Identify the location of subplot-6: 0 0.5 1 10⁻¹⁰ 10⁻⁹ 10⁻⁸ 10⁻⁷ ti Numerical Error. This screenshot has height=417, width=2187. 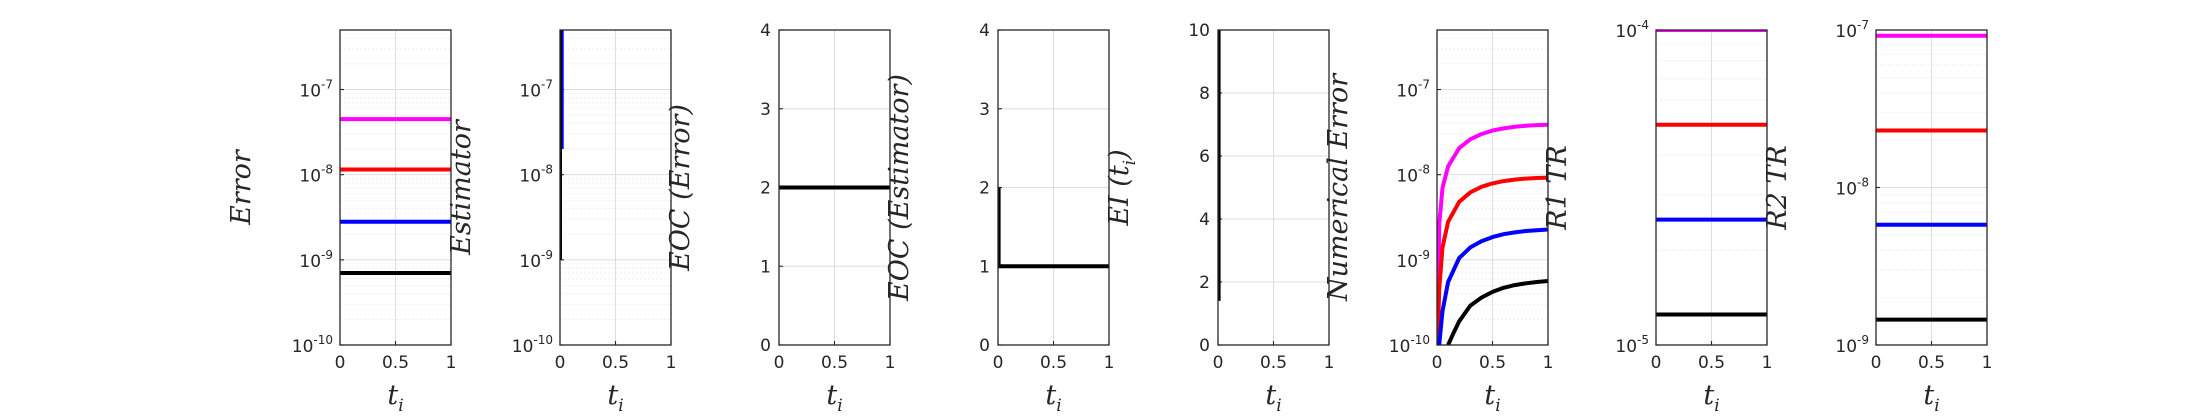
(1438, 222).